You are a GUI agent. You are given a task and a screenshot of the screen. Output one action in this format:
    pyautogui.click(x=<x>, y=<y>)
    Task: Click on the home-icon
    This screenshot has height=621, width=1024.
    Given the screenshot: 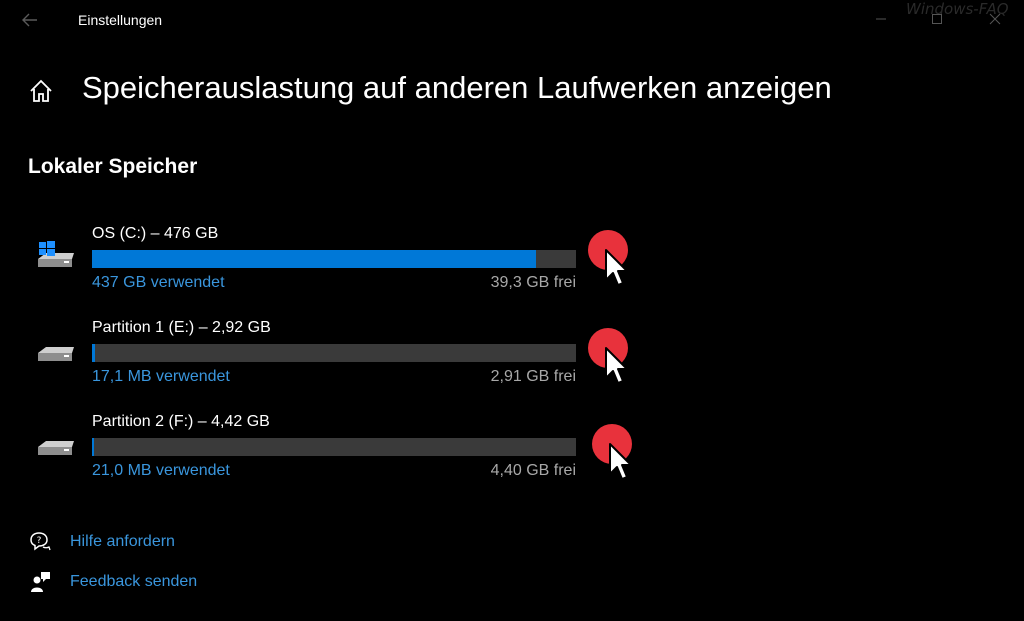 What is the action you would take?
    pyautogui.click(x=41, y=90)
    